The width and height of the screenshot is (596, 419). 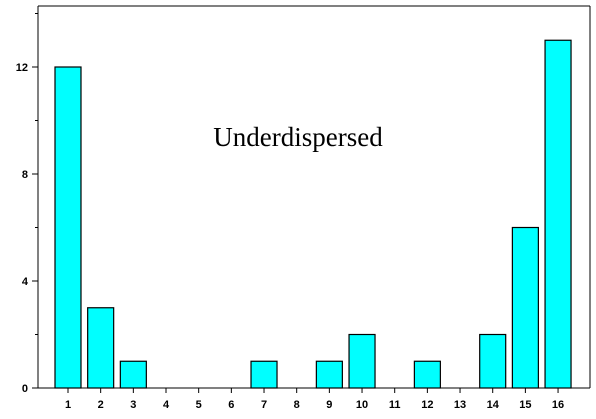 I want to click on x-axis-ticks: 1 2 3 4 5 6 7 8 9 10 11 12 13 14 15 16, so click(x=314, y=399).